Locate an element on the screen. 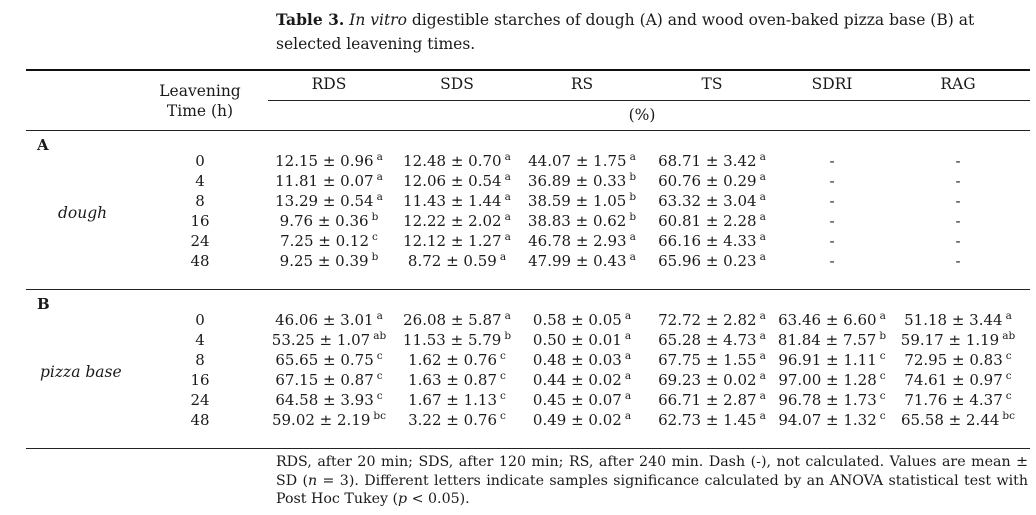 This screenshot has height=515, width=1036. table-cell: 65.96 ± 0.23 a is located at coordinates (712, 261).